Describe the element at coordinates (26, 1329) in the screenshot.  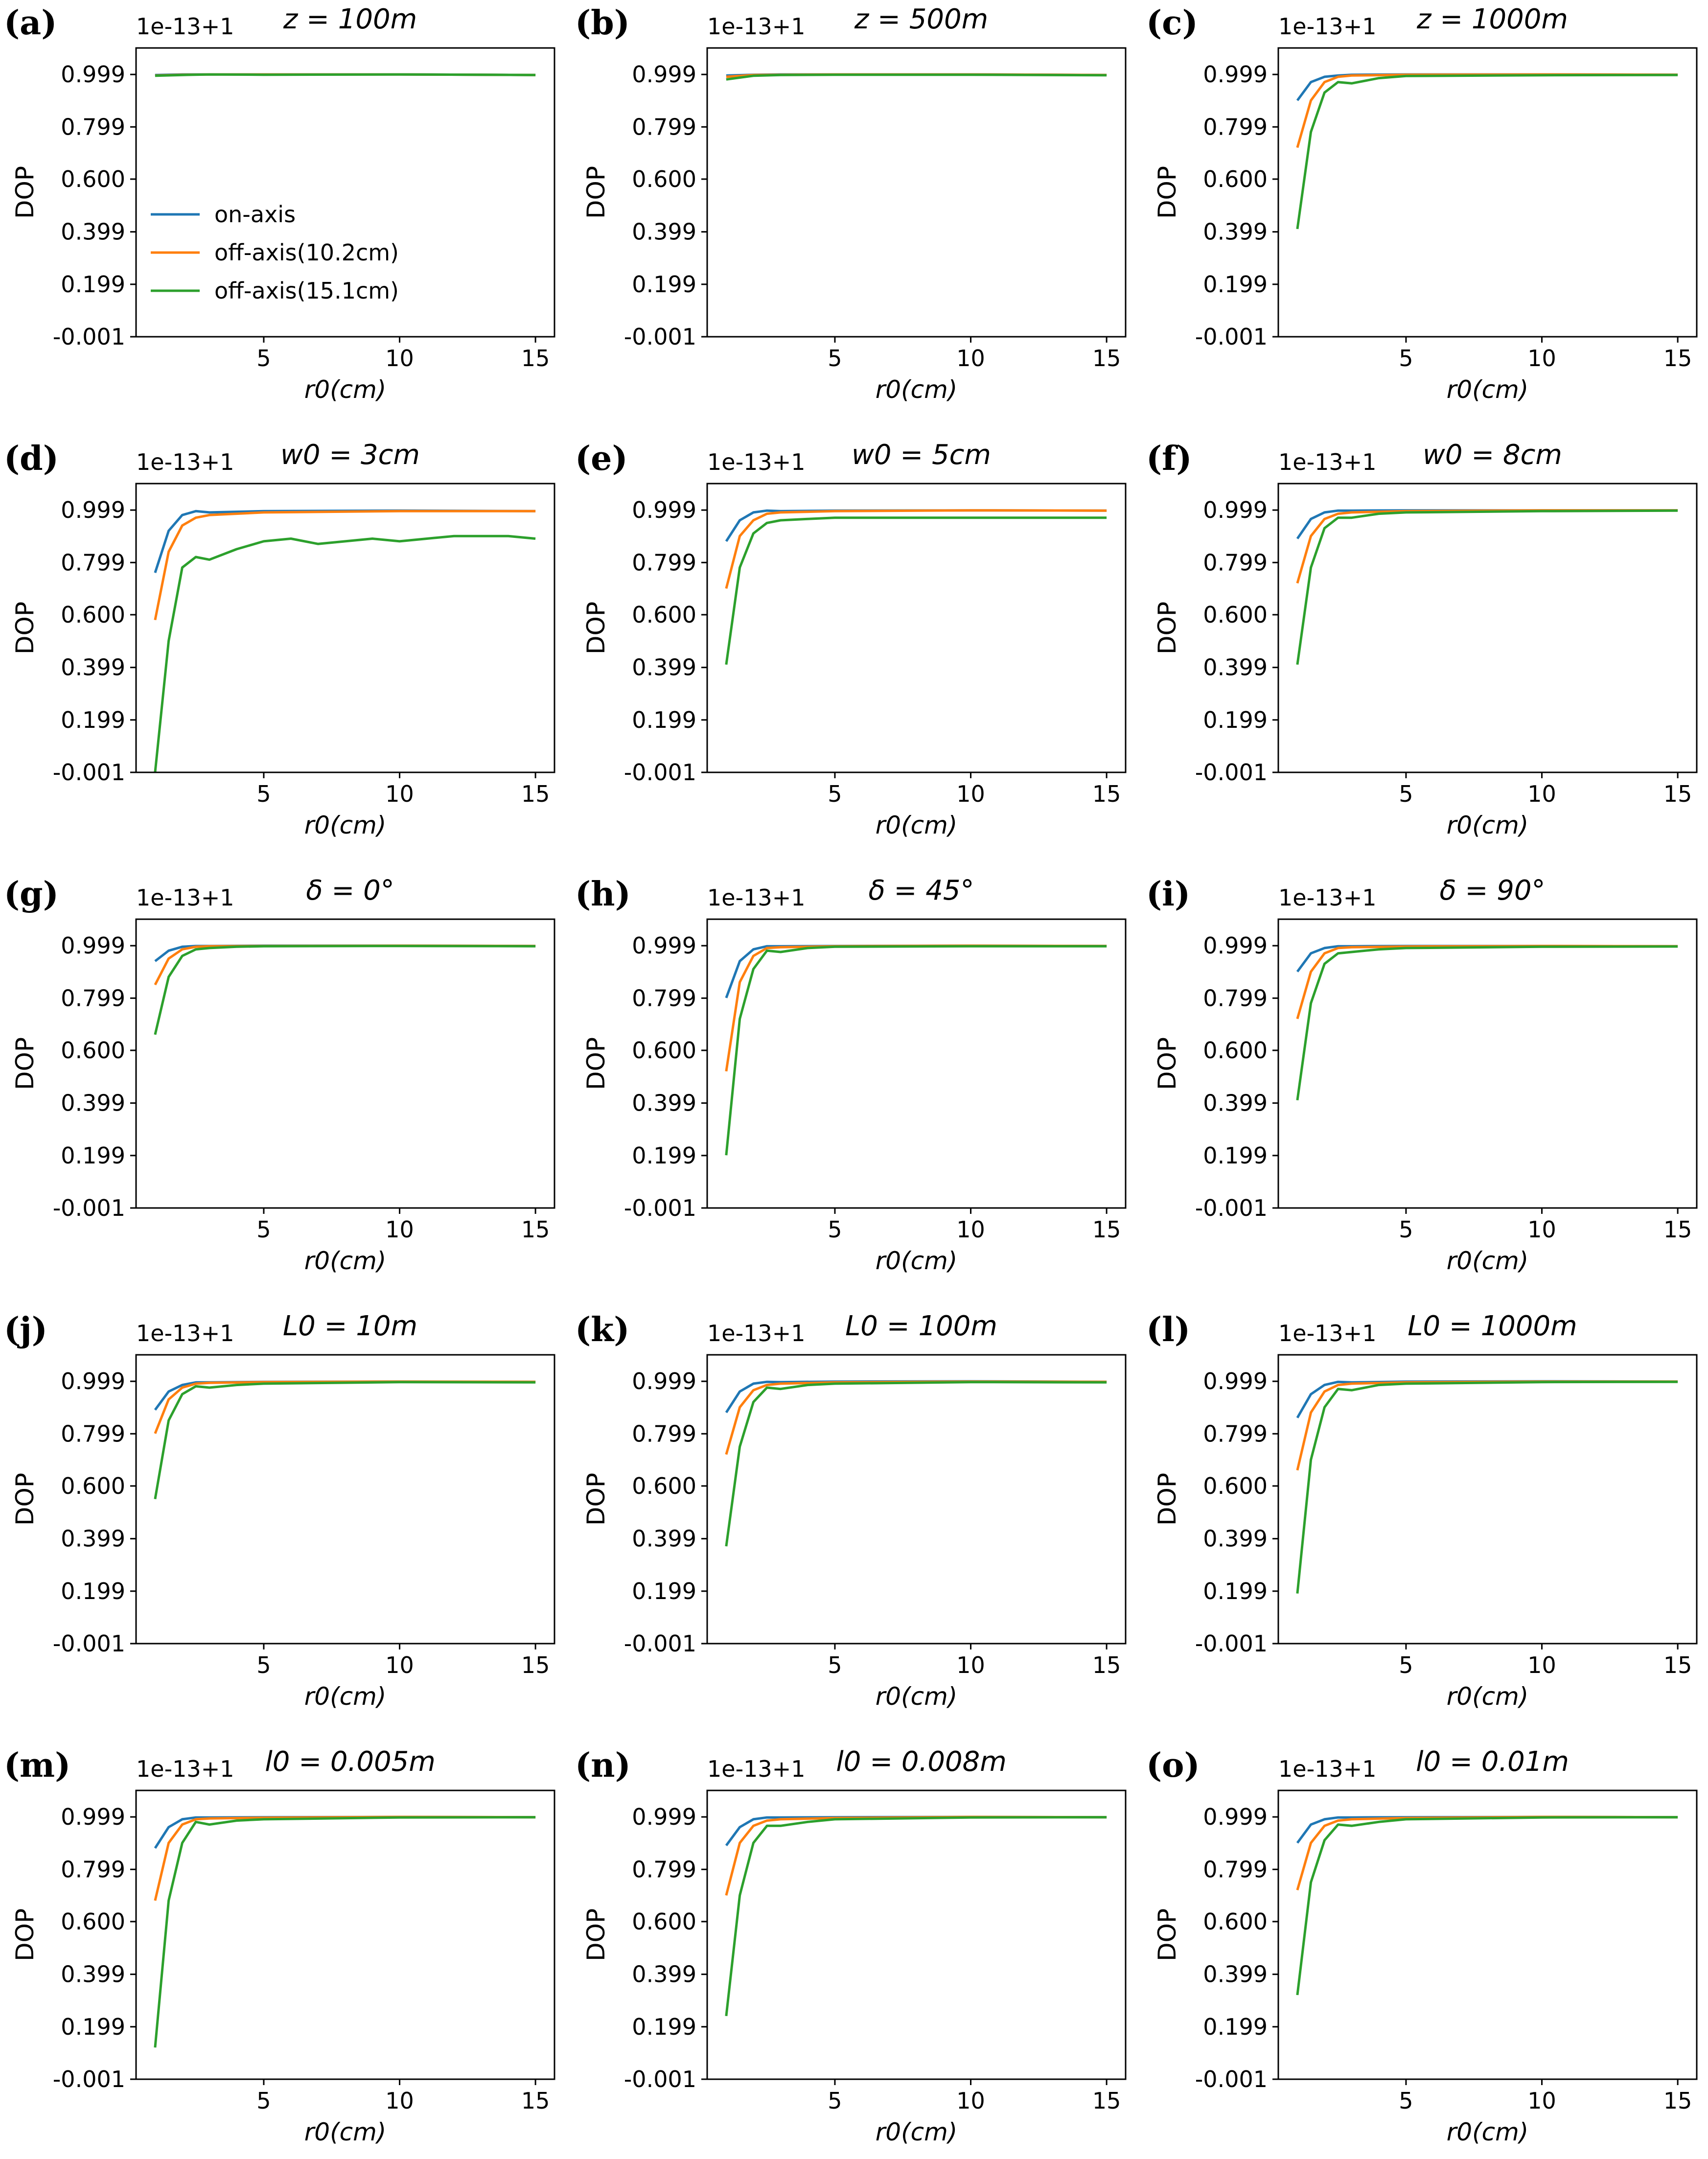
I see `panel-label: (j)` at that location.